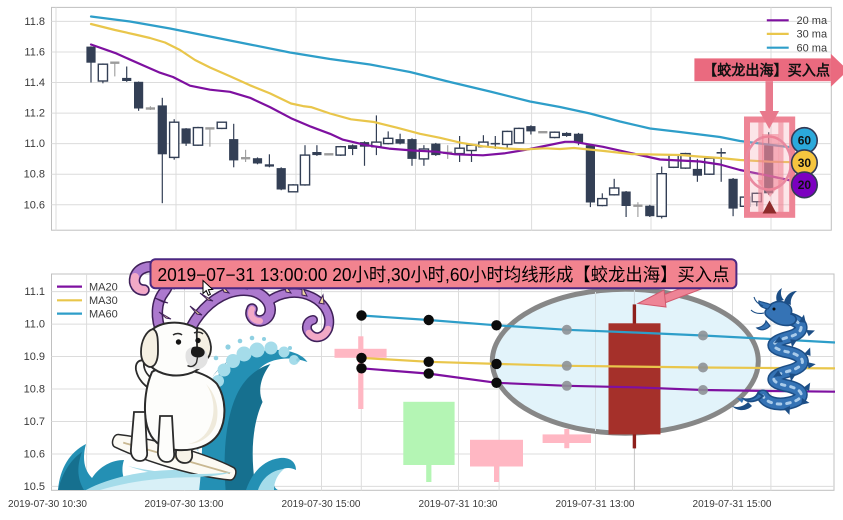  Describe the element at coordinates (321, 504) in the screenshot. I see `svg-text: 2019-07-30 15:00` at that location.